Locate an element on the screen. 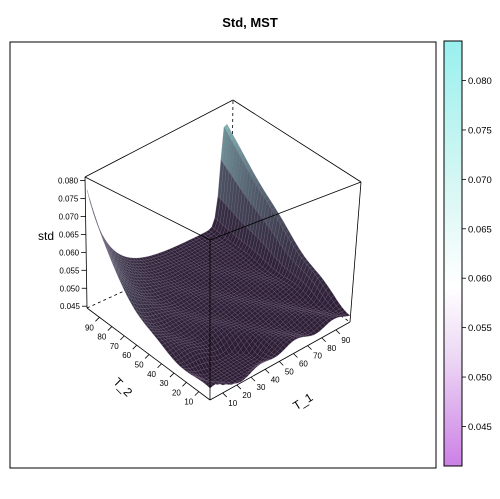  z-tick-label: 0.080 is located at coordinates (68, 181).